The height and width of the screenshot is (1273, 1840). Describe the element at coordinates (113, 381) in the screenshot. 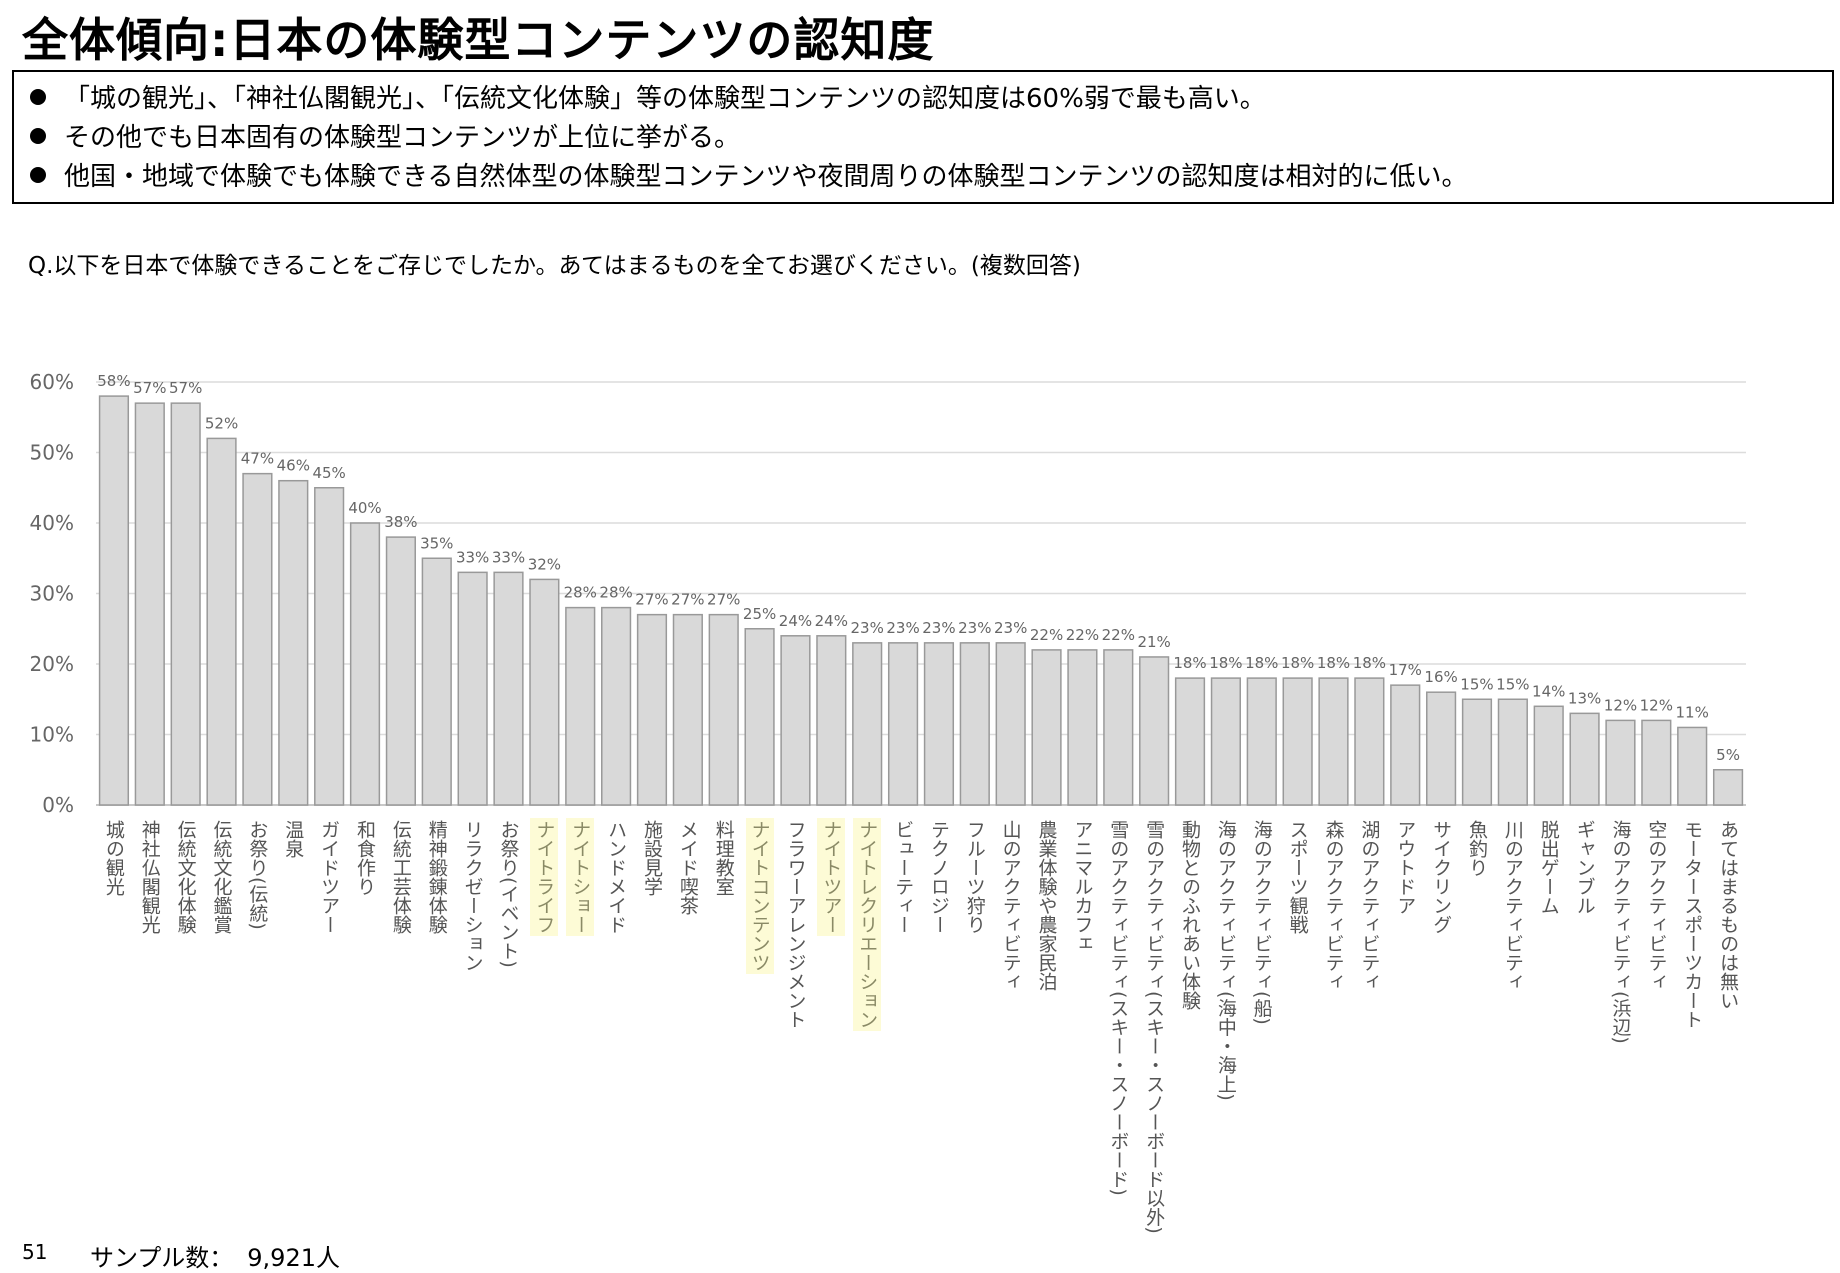

I see `data-label: 58%` at that location.